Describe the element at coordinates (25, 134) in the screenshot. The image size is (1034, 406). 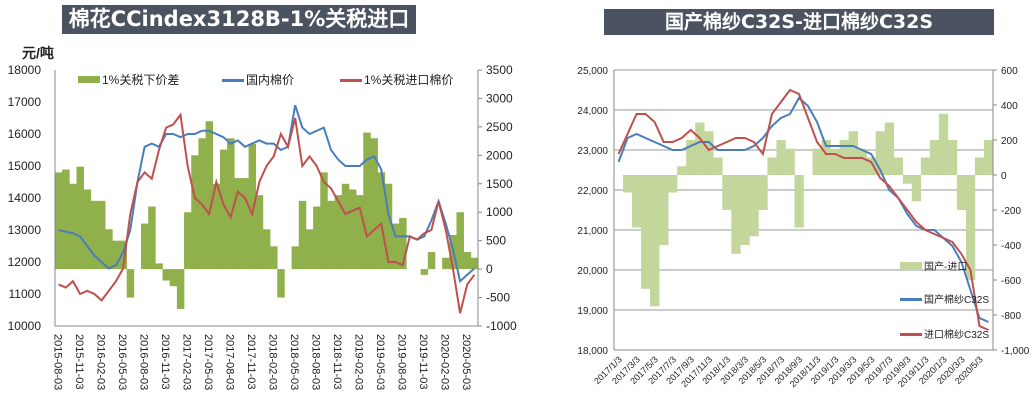
I see `chart1-y-tick-label: 16000` at that location.